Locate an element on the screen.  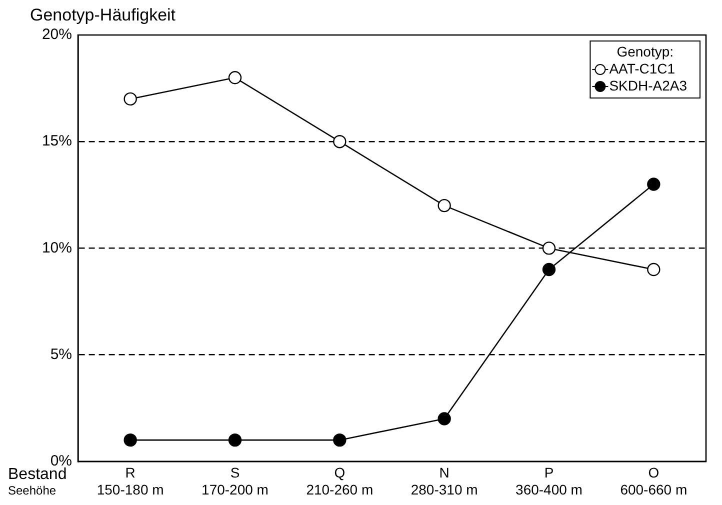
legend-title: Genotyp: is located at coordinates (645, 51).